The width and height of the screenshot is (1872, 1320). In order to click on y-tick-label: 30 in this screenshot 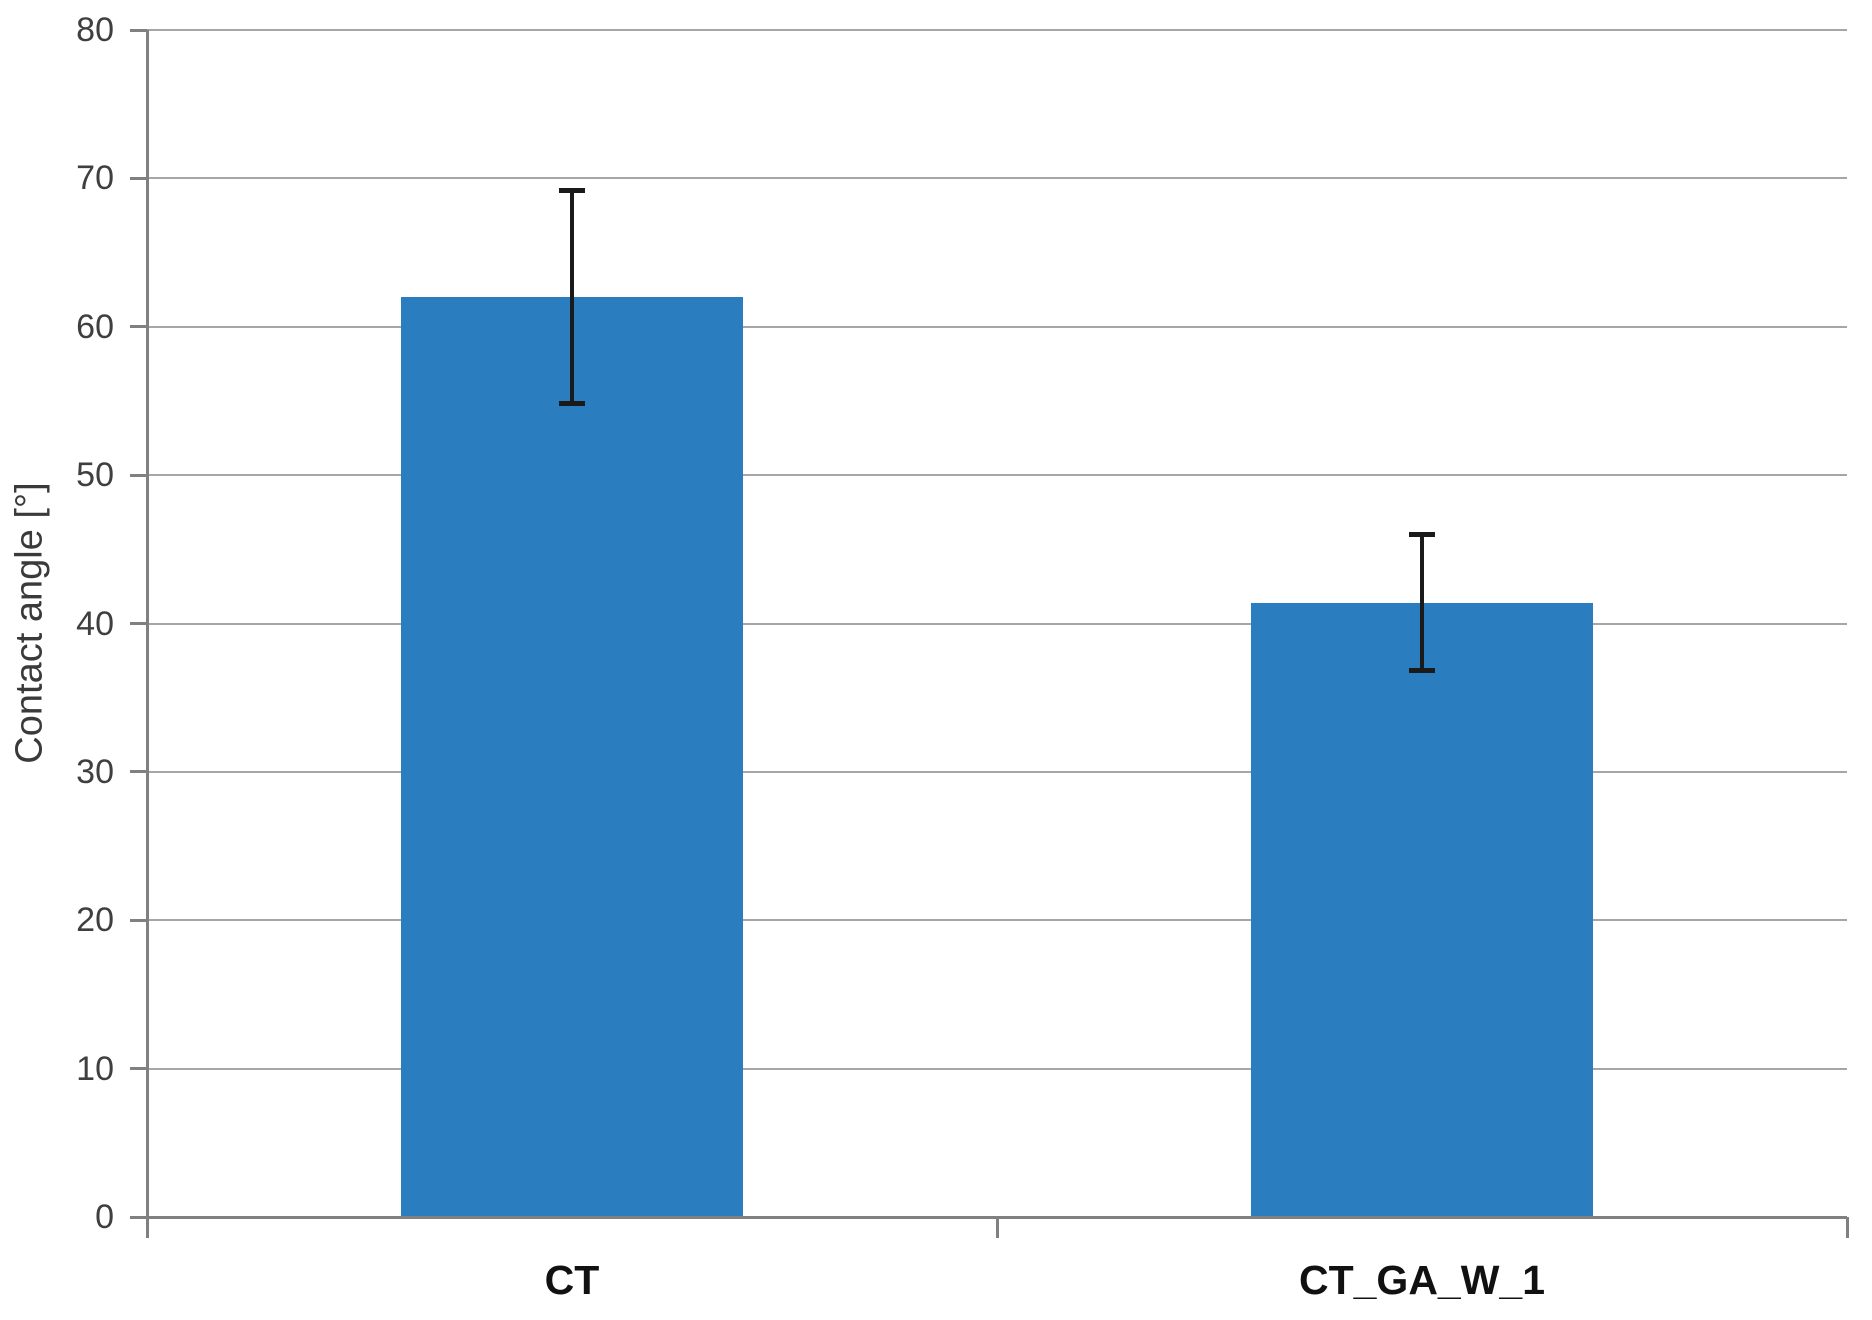, I will do `click(95, 771)`.